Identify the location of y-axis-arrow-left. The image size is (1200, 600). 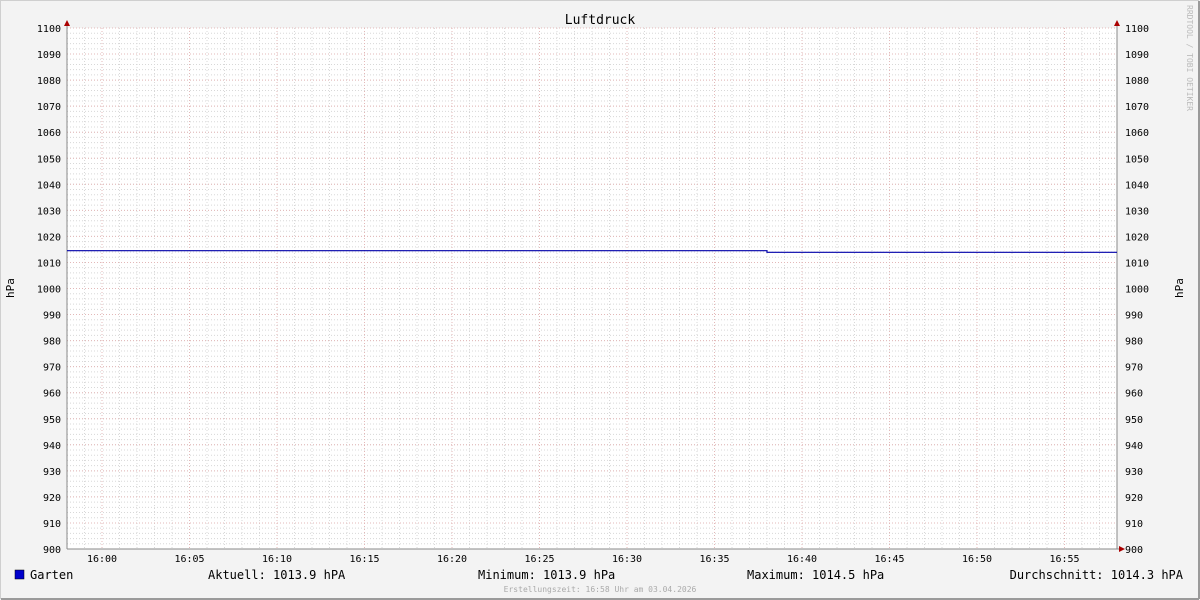
(67, 23).